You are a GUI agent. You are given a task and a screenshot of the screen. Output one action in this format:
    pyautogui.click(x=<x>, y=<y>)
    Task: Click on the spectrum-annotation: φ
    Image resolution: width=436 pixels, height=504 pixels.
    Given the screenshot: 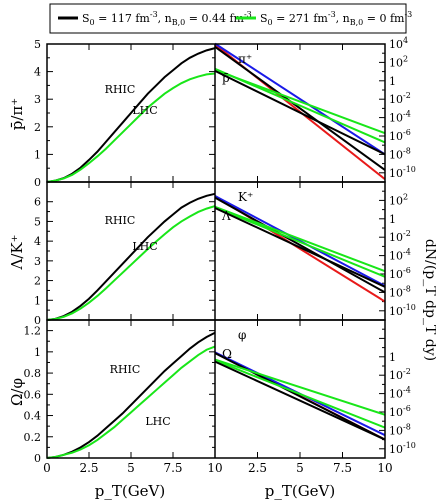 What is the action you would take?
    pyautogui.click(x=242, y=335)
    